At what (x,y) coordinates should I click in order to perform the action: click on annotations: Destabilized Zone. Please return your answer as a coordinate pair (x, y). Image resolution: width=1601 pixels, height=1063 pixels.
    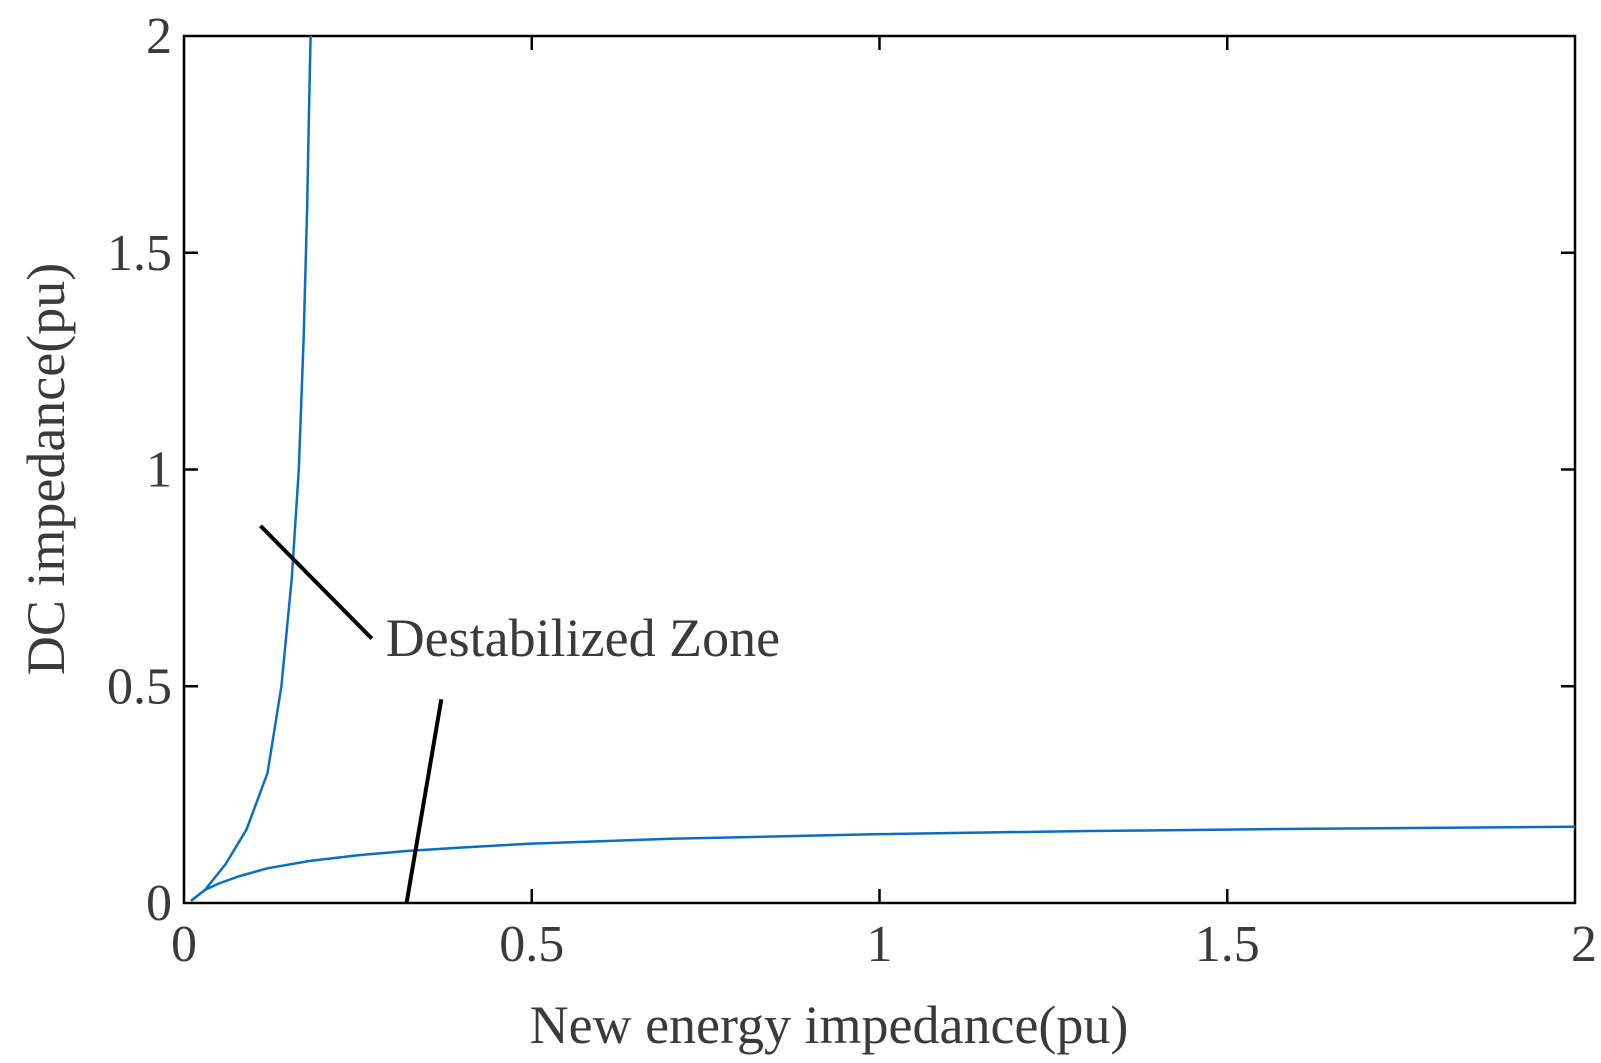
    Looking at the image, I should click on (519, 714).